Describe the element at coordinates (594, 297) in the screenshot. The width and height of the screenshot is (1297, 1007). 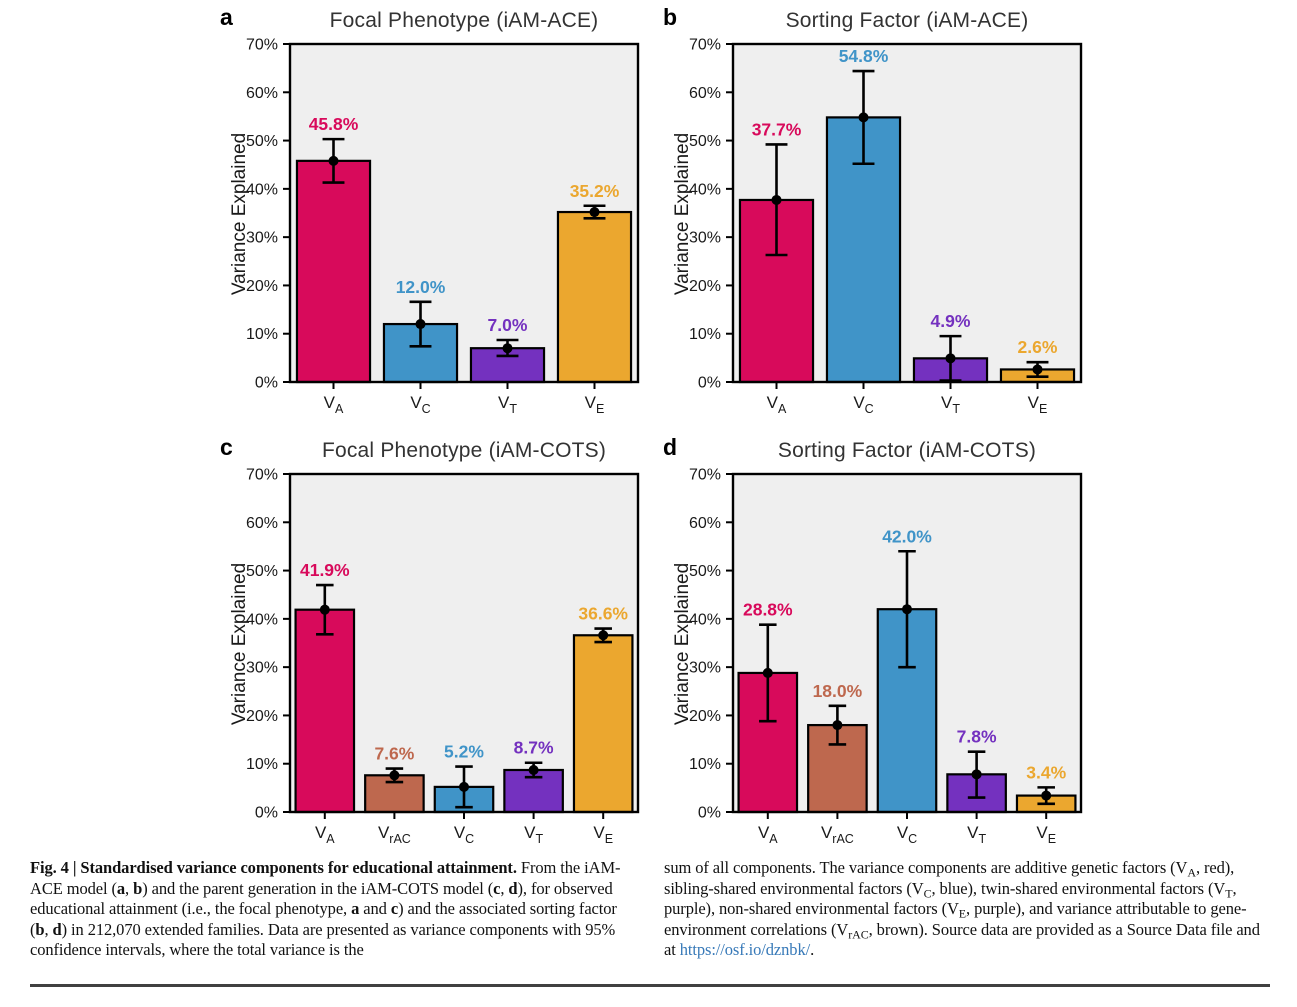
I see `bar-v-e` at that location.